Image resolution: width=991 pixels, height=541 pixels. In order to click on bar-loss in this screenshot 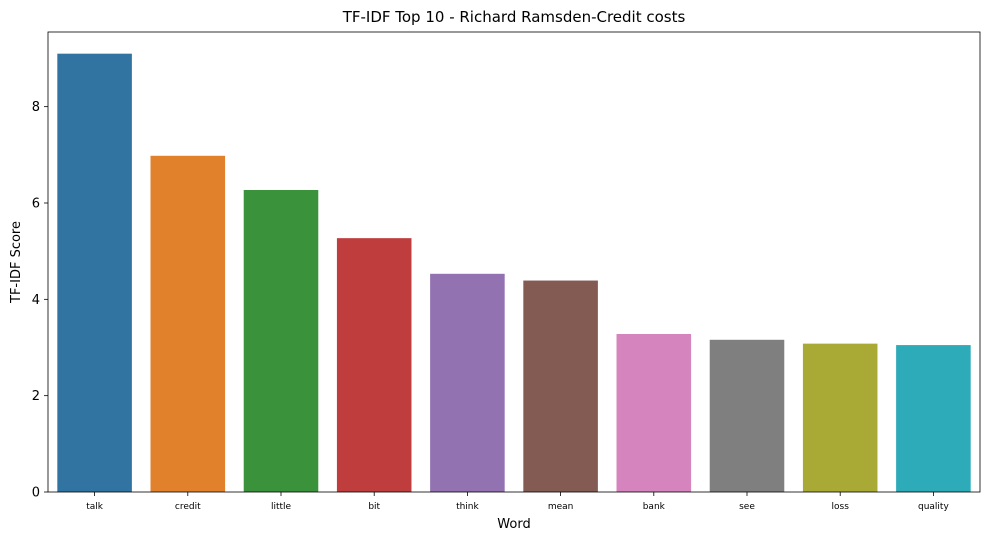, I will do `click(840, 417)`.